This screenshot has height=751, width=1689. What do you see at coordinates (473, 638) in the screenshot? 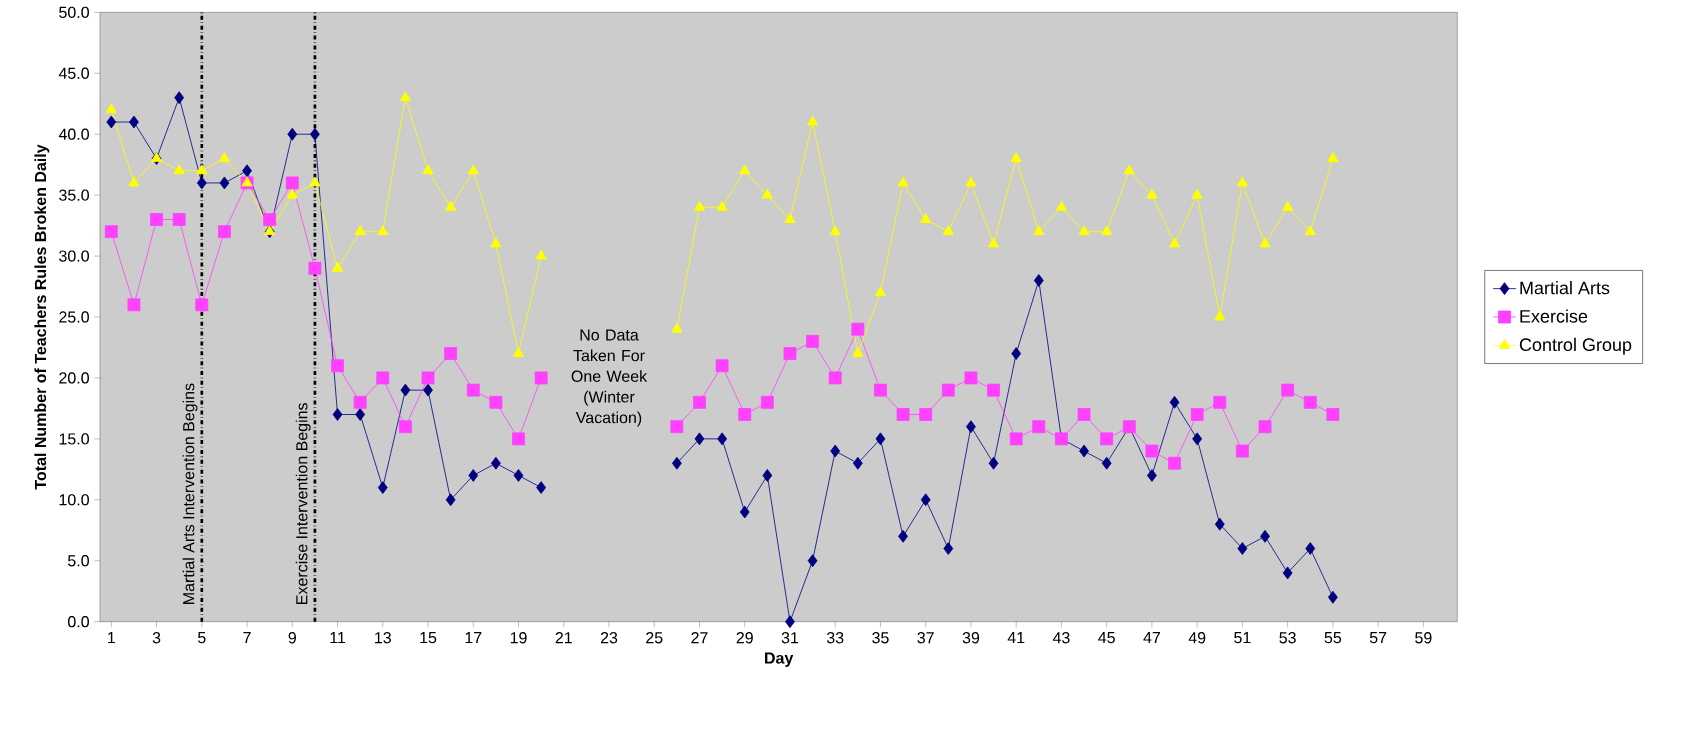
I see `x-tick-label: 17` at bounding box center [473, 638].